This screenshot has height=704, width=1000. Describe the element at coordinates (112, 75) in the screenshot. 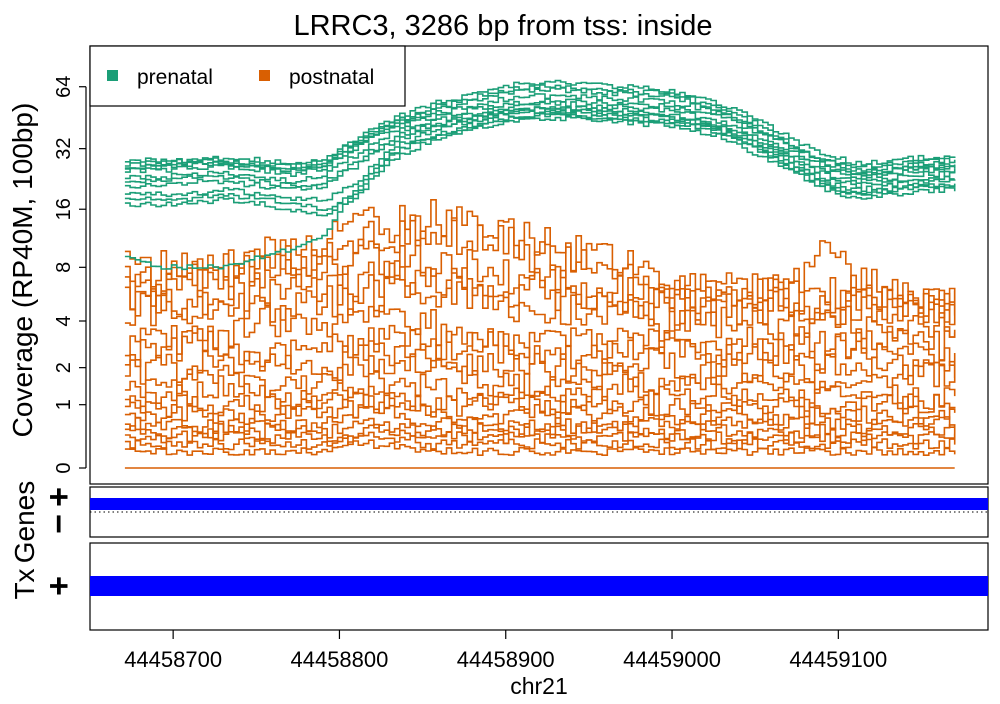

I see `legend-swatch-prenatal` at that location.